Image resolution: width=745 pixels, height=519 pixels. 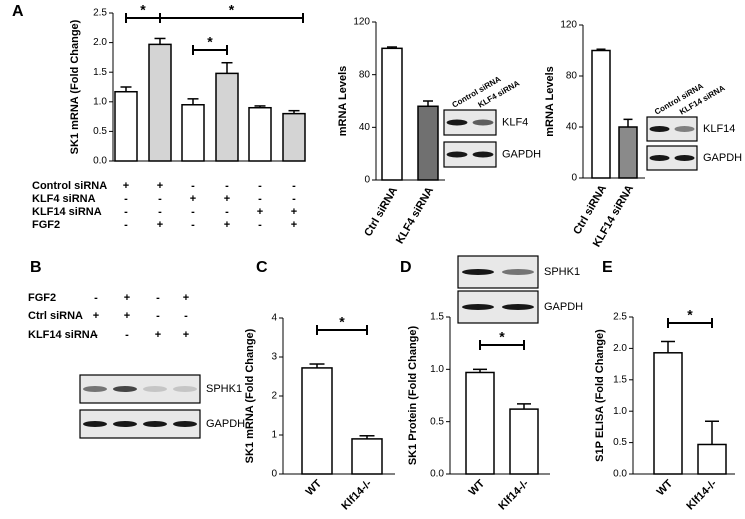 What do you see at coordinates (55, 316) in the screenshot?
I see `condition-label: Ctrl siRNA` at bounding box center [55, 316].